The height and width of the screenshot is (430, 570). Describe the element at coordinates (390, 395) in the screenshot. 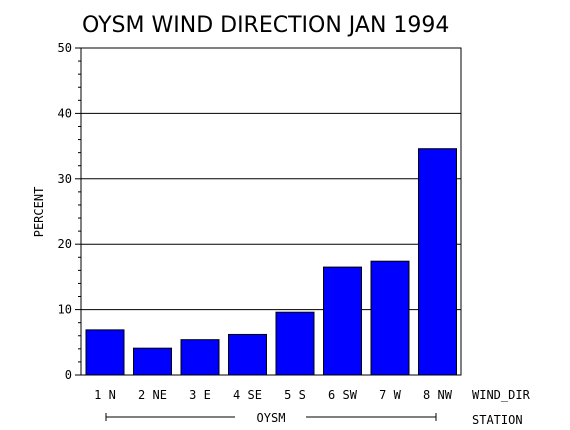

I see `x-tick-label: 7 W` at that location.